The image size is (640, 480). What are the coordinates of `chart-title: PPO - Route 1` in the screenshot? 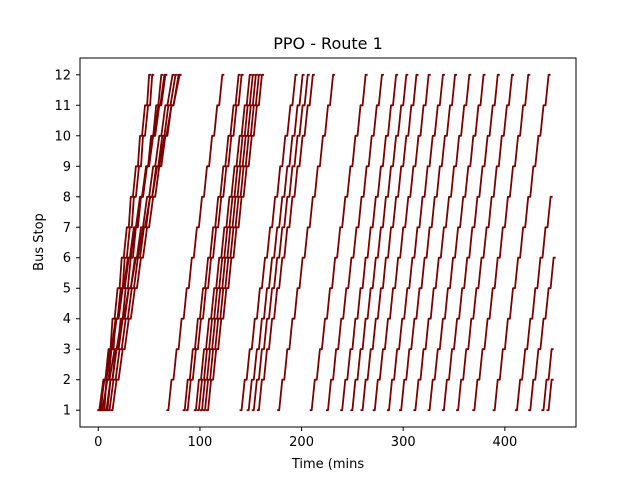 It's located at (328, 43).